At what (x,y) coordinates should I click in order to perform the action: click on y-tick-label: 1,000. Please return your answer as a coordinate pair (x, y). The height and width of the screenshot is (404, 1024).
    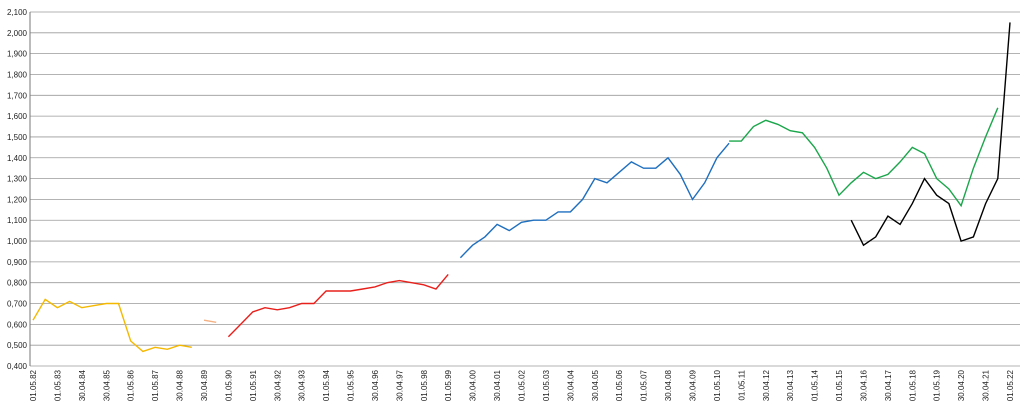
    Looking at the image, I should click on (17, 241).